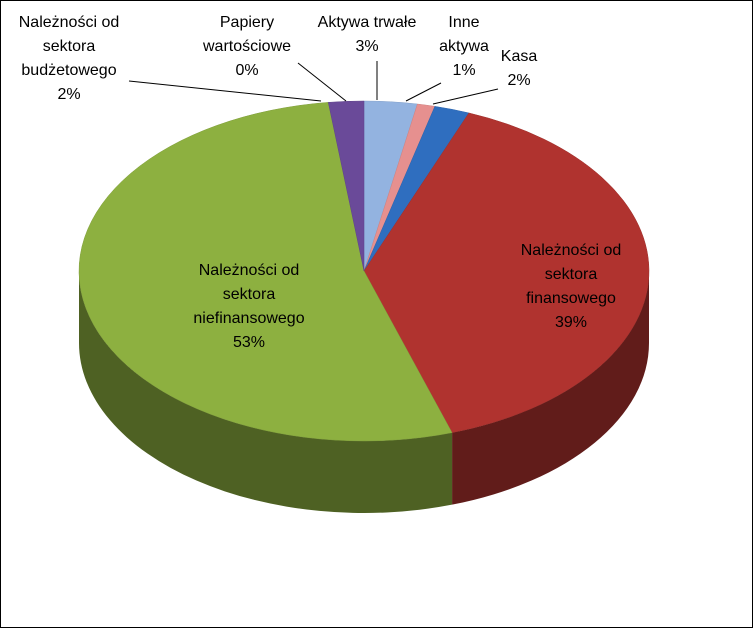 This screenshot has height=628, width=753. I want to click on pie-side, so click(550, 388).